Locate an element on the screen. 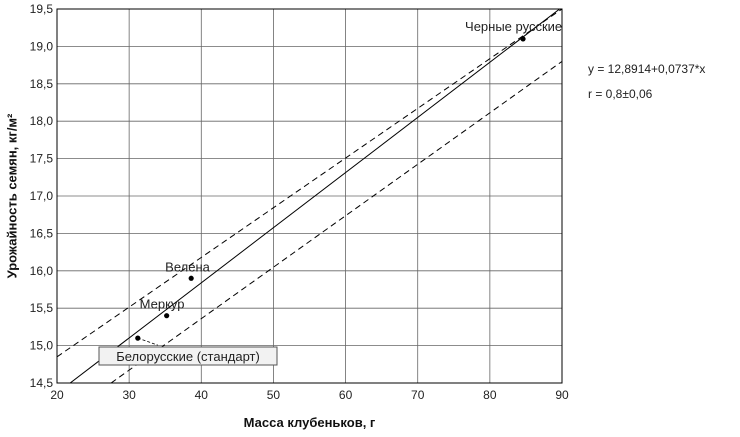  correlation-coefficient: r = 0,8±0,06 is located at coordinates (620, 94).